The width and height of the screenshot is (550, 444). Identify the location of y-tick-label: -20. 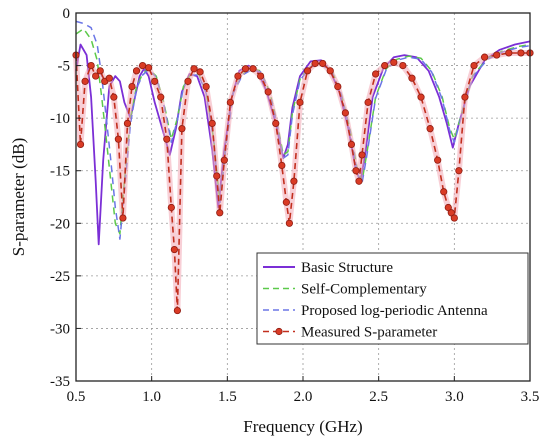
(60, 224).